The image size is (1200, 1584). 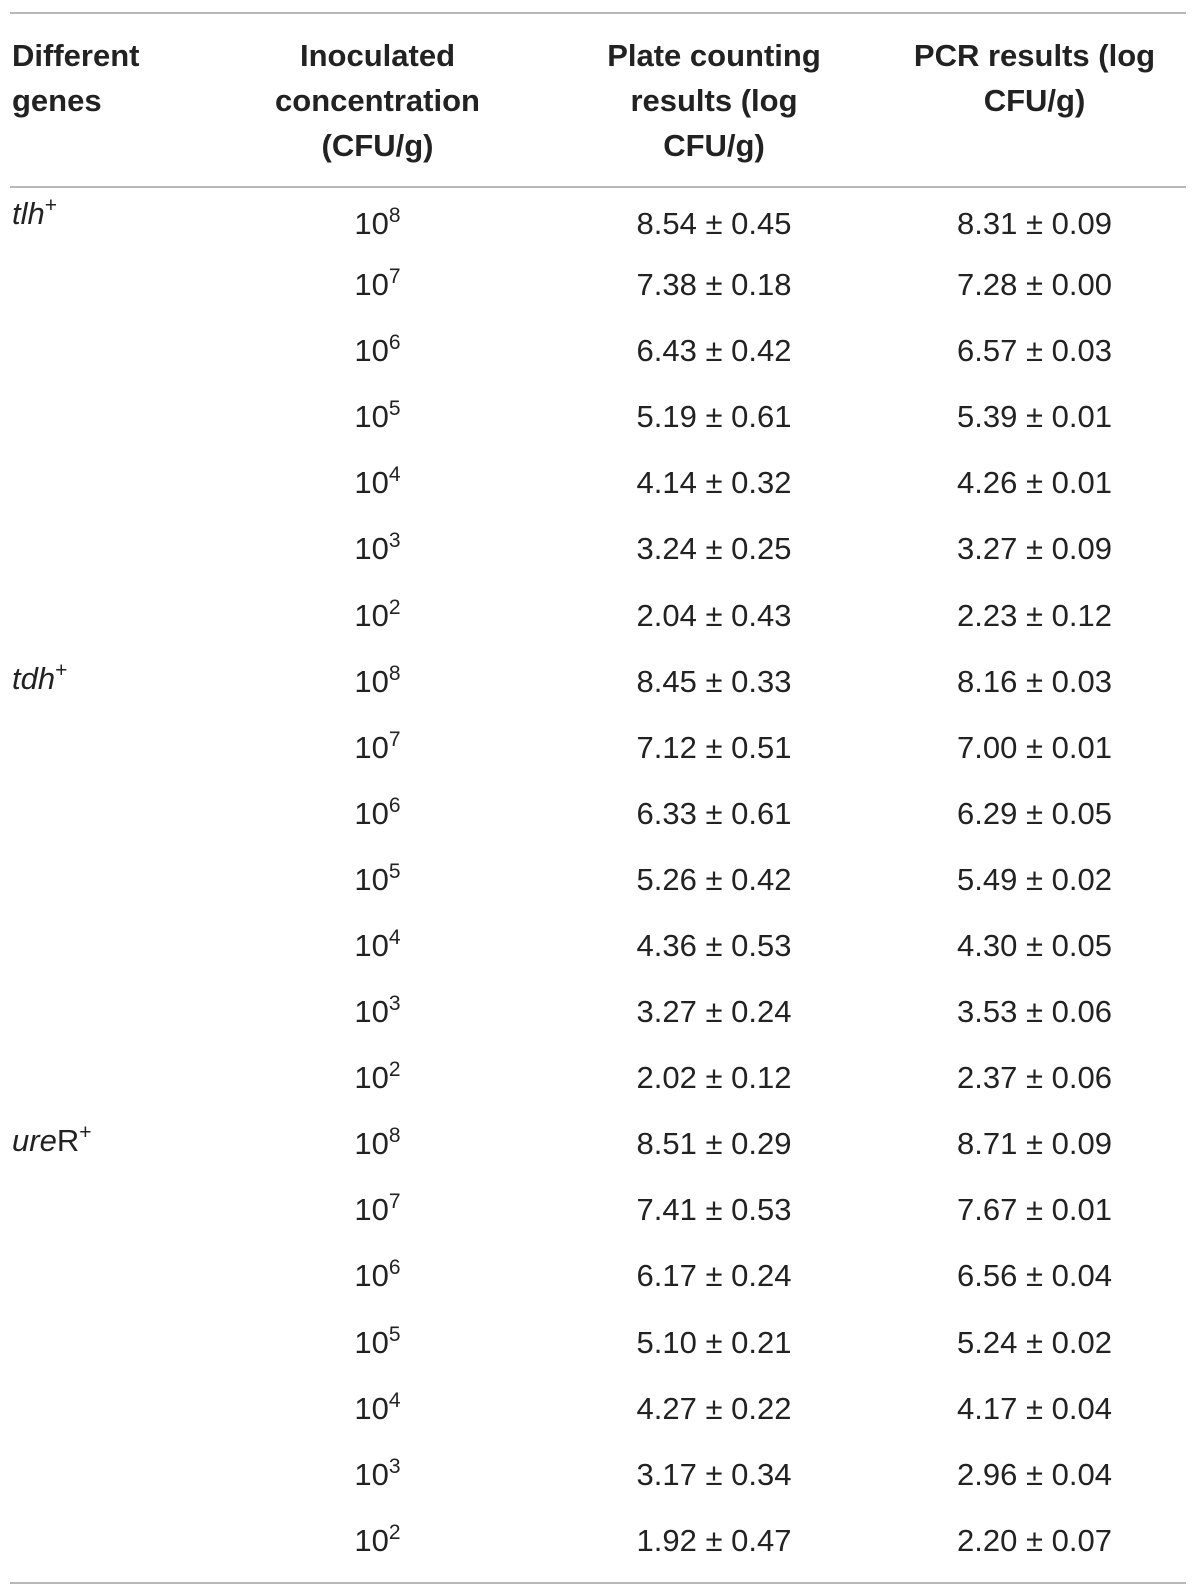 What do you see at coordinates (598, 1276) in the screenshot?
I see `table-row: 106 6.17 ± 0.24 6.56 ± 0.04` at bounding box center [598, 1276].